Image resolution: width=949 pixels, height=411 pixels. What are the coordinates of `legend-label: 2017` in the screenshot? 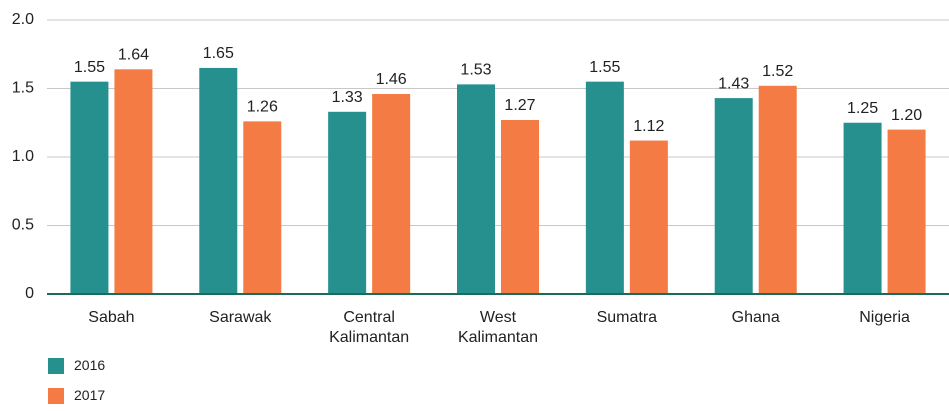 It's located at (90, 395).